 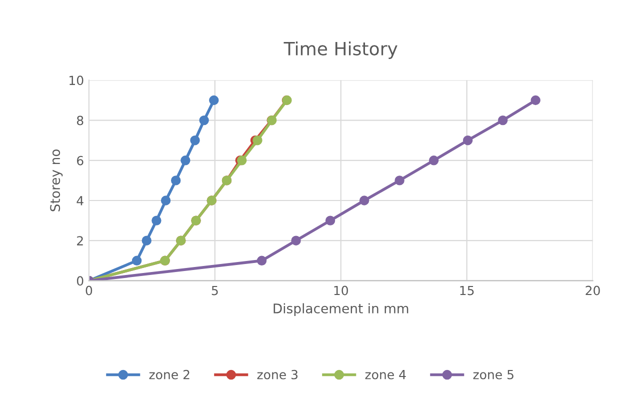 What do you see at coordinates (341, 50) in the screenshot?
I see `chart-title: Time History` at bounding box center [341, 50].